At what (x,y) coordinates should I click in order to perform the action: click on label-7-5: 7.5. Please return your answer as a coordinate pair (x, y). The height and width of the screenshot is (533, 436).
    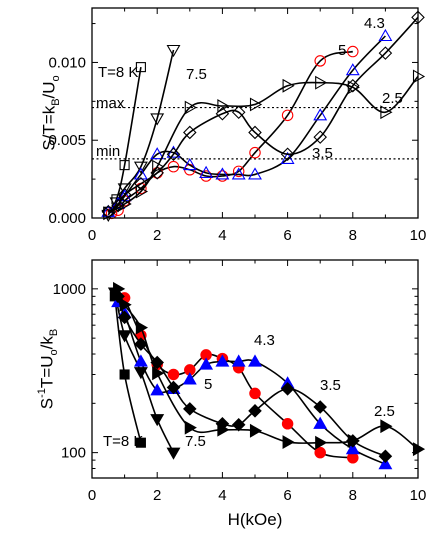
    Looking at the image, I should click on (196, 74).